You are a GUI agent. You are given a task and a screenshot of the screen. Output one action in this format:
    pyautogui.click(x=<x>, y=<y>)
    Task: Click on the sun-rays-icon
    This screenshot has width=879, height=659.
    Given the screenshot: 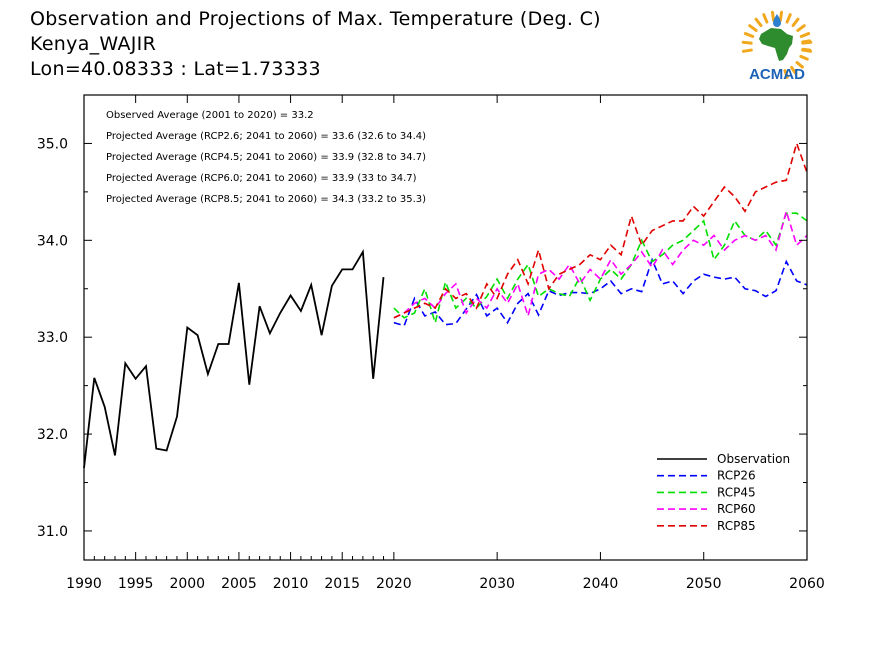 What is the action you would take?
    pyautogui.click(x=777, y=44)
    